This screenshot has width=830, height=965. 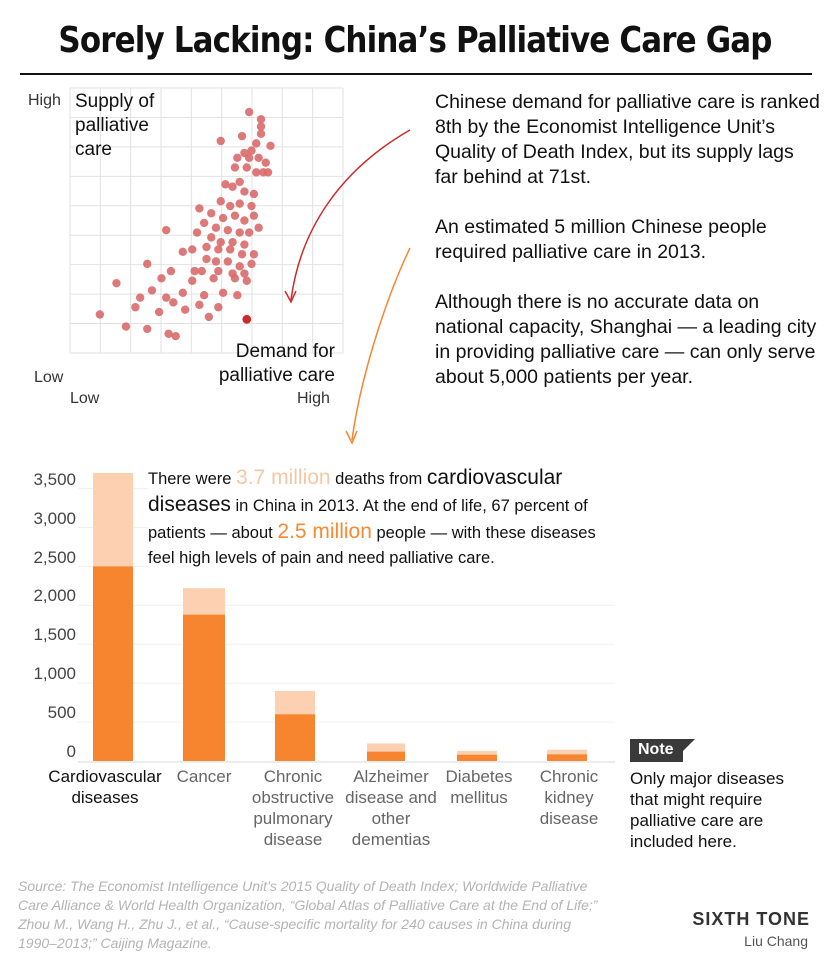 I want to click on y-axis-low-label: Low, so click(x=49, y=377).